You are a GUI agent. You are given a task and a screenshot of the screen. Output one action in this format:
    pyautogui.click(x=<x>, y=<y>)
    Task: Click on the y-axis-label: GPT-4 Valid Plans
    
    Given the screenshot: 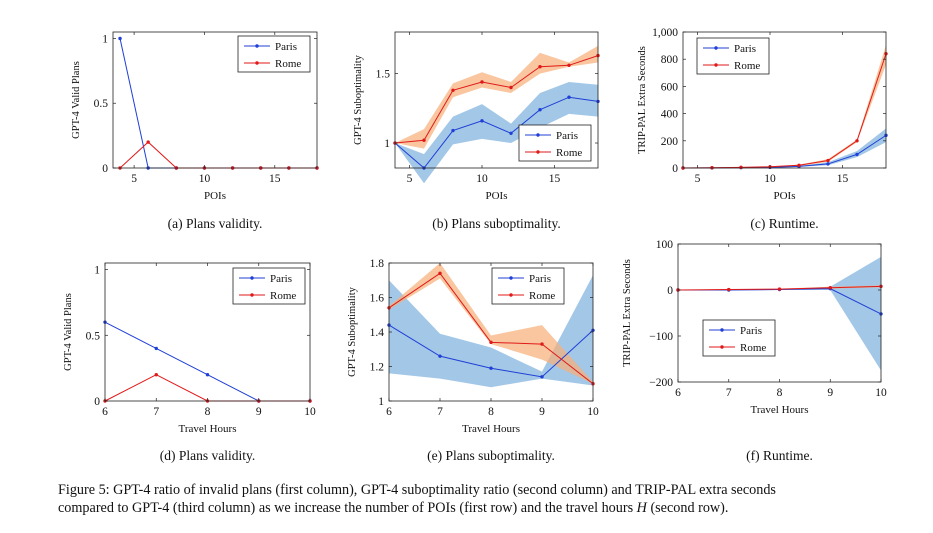 What is the action you would take?
    pyautogui.click(x=68, y=332)
    